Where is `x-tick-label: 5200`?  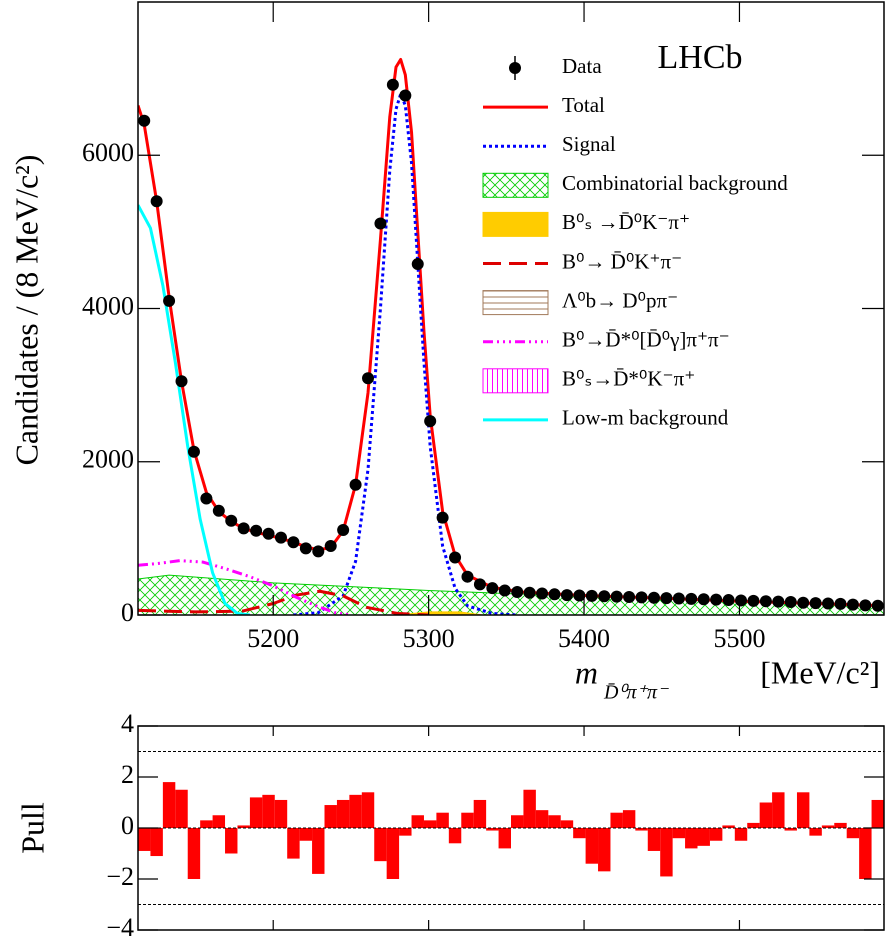
x-tick-label: 5200 is located at coordinates (273, 638).